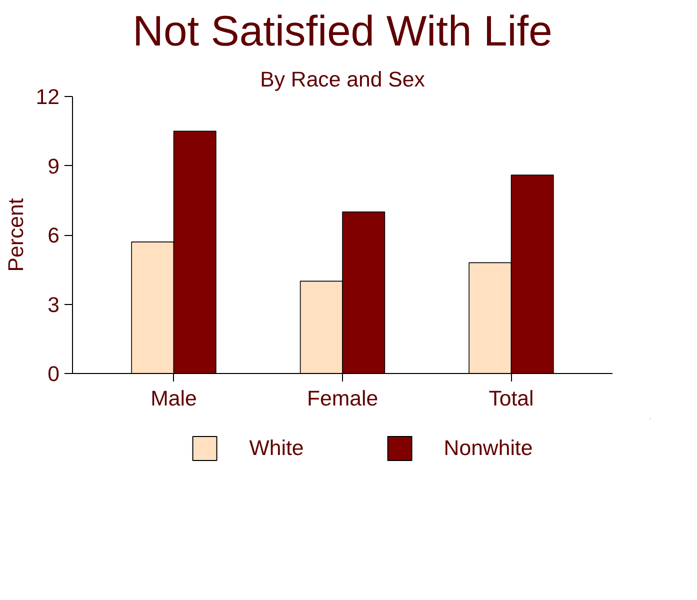 The width and height of the screenshot is (697, 600). I want to click on y-tick-label: 12, so click(48, 97).